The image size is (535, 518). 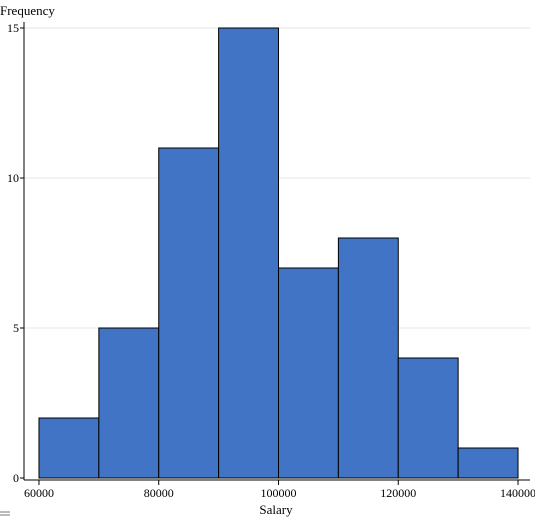 I want to click on y-tick-label-0: 0, so click(x=16, y=478).